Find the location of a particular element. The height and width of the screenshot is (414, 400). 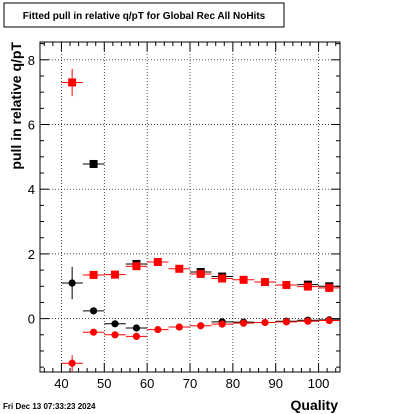

y-tick-label: 4 is located at coordinates (31, 189).